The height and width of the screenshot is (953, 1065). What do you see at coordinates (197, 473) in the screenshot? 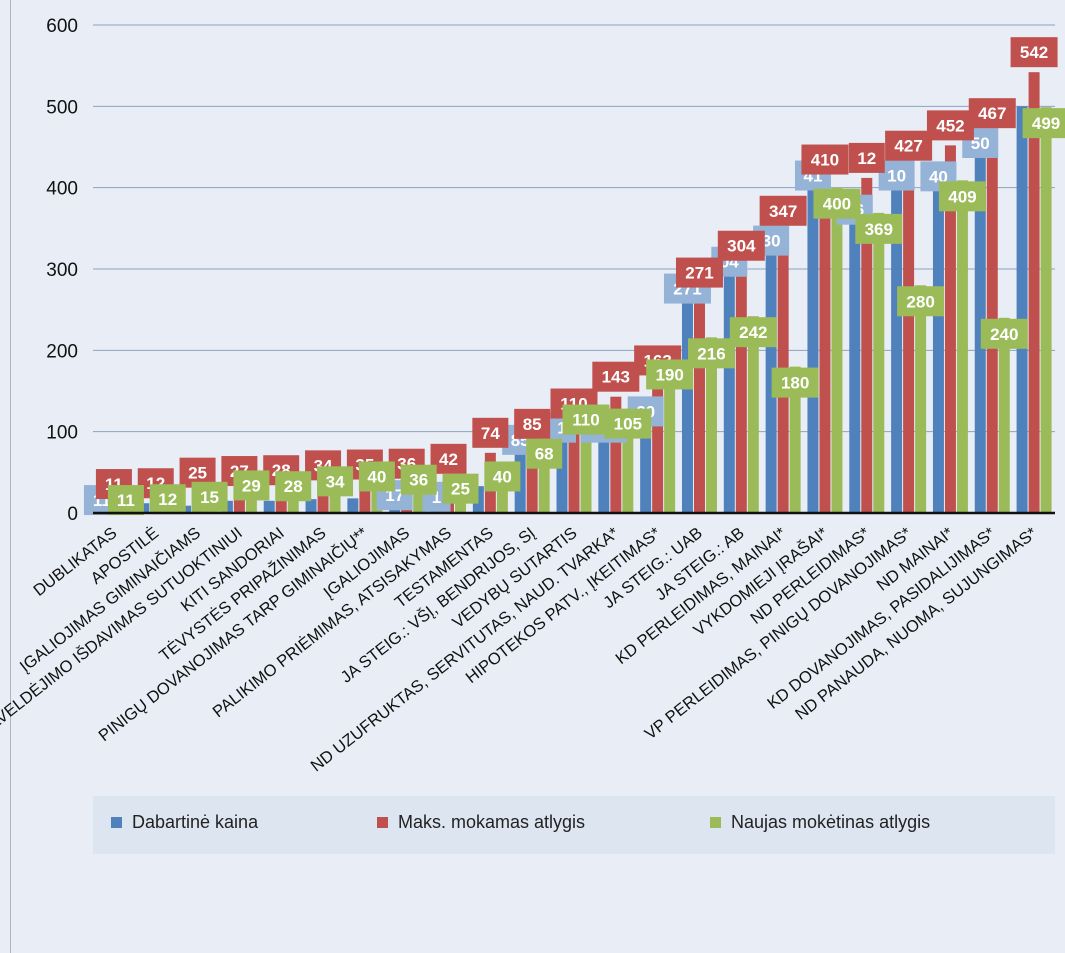
I see `data-label: 25` at bounding box center [197, 473].